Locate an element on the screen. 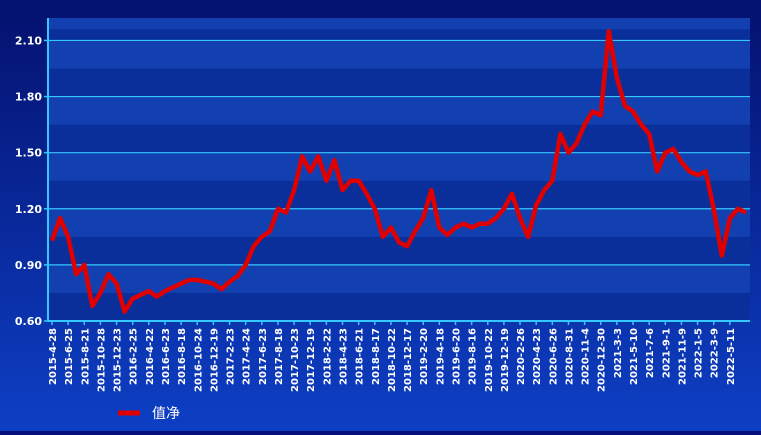  y-tick-label: 1.50 is located at coordinates (28, 153).